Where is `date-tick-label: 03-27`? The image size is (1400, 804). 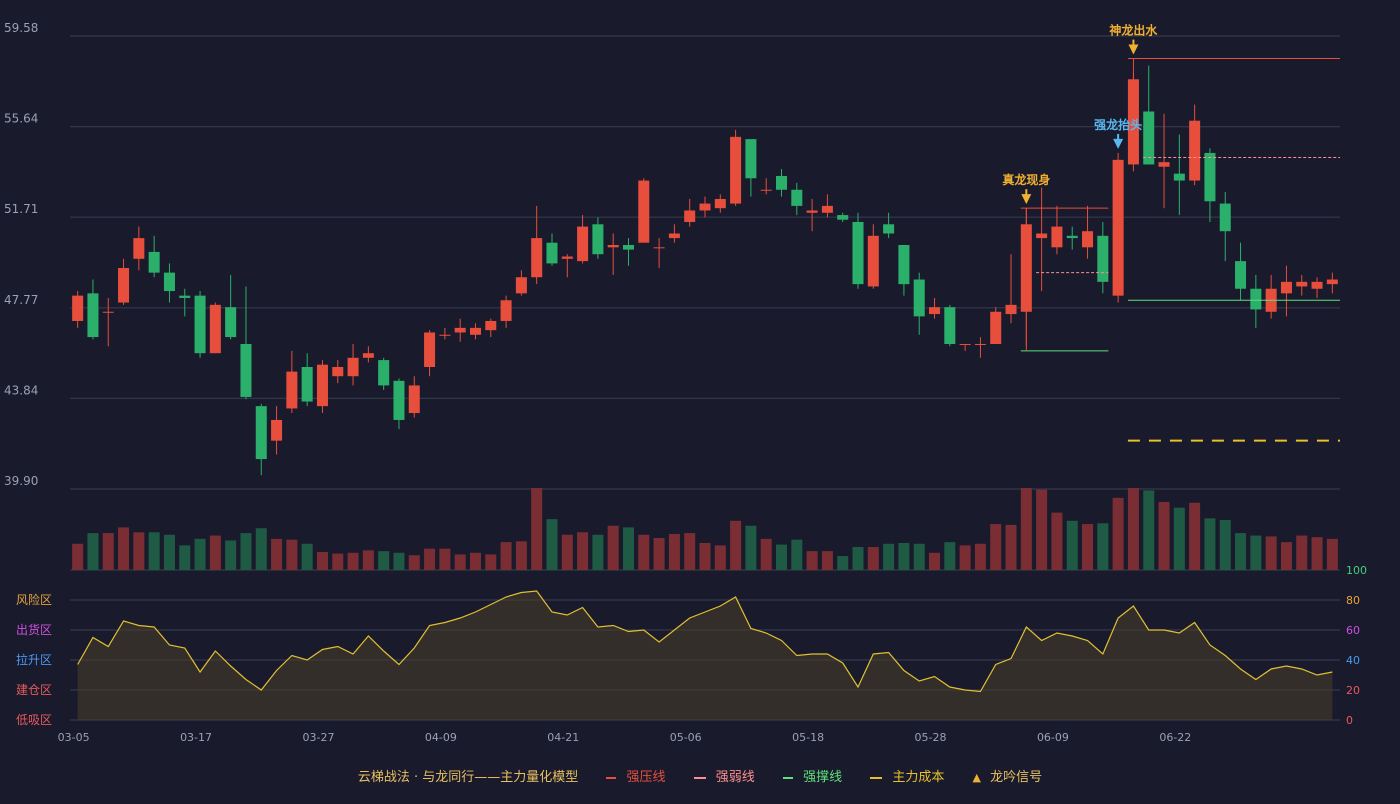 date-tick-label: 03-27 is located at coordinates (318, 737).